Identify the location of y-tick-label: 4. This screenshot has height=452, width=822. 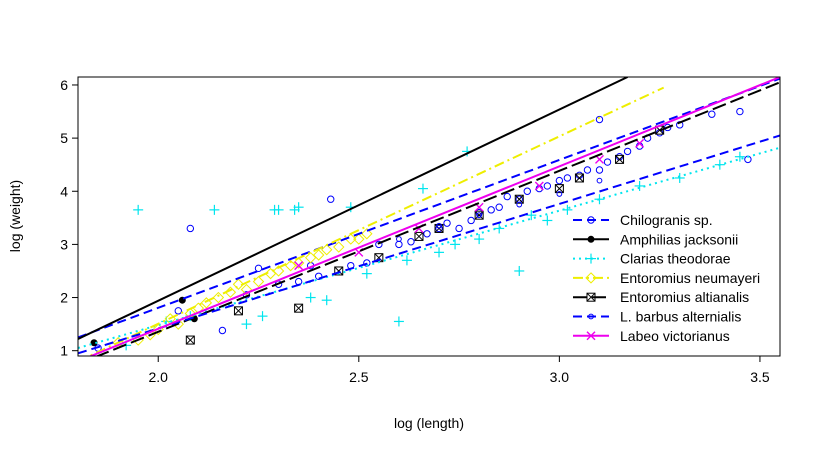
(64, 191).